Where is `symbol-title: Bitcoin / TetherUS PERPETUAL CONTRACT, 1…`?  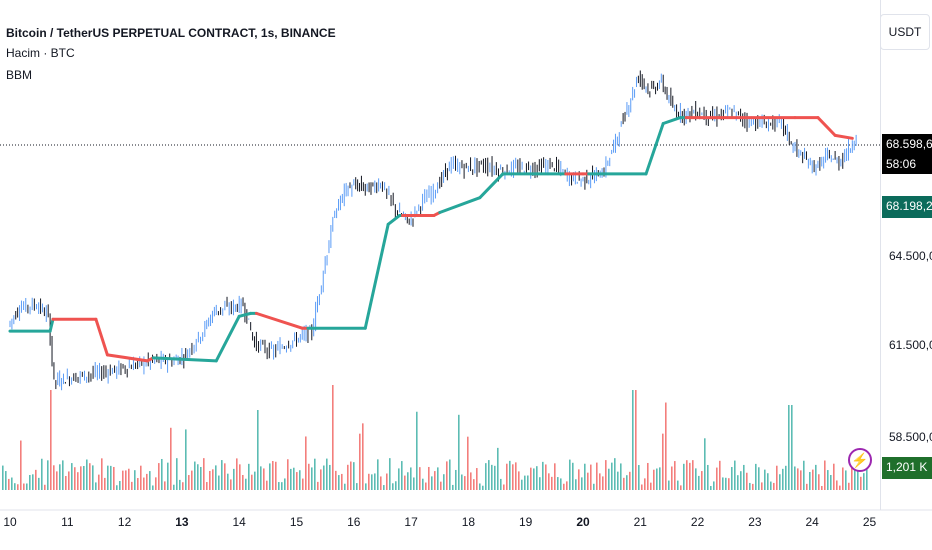 symbol-title: Bitcoin / TetherUS PERPETUAL CONTRACT, 1… is located at coordinates (171, 33).